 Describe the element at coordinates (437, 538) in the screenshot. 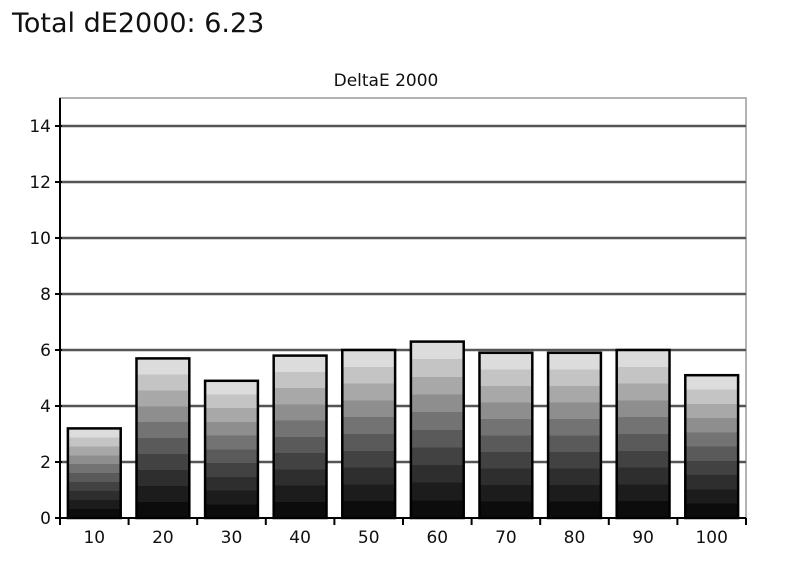

I see `x-tick-label: 60` at that location.